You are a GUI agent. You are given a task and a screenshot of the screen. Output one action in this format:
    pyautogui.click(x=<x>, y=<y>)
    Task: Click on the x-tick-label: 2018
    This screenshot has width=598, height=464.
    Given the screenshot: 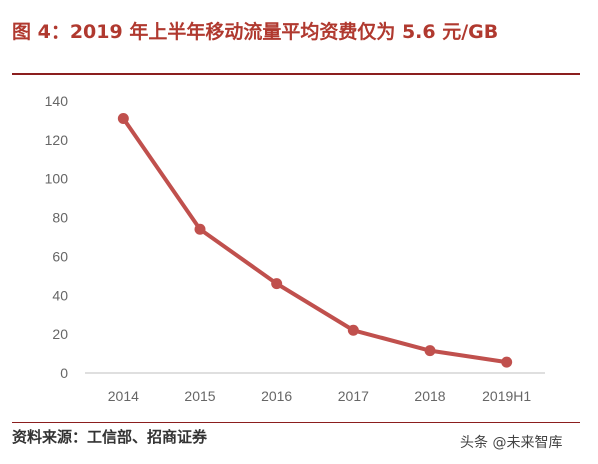 What is the action you would take?
    pyautogui.click(x=429, y=396)
    